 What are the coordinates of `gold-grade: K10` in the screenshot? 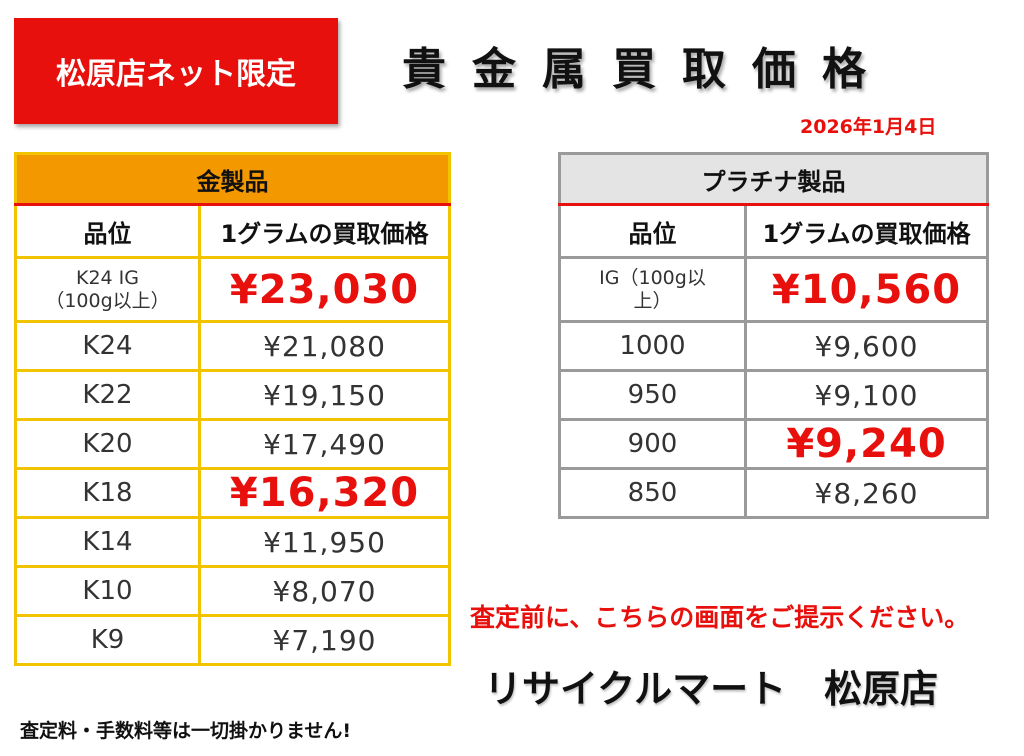 It's located at (107, 591).